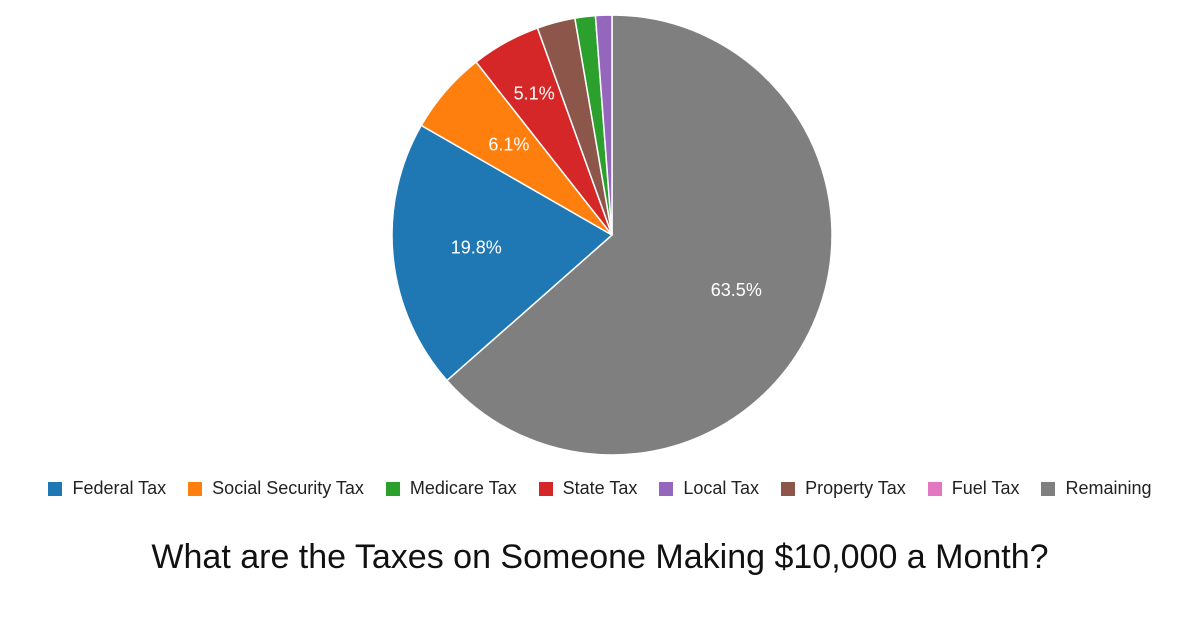 This screenshot has width=1200, height=630. I want to click on slice-label-federal-tax: 19.8%, so click(476, 247).